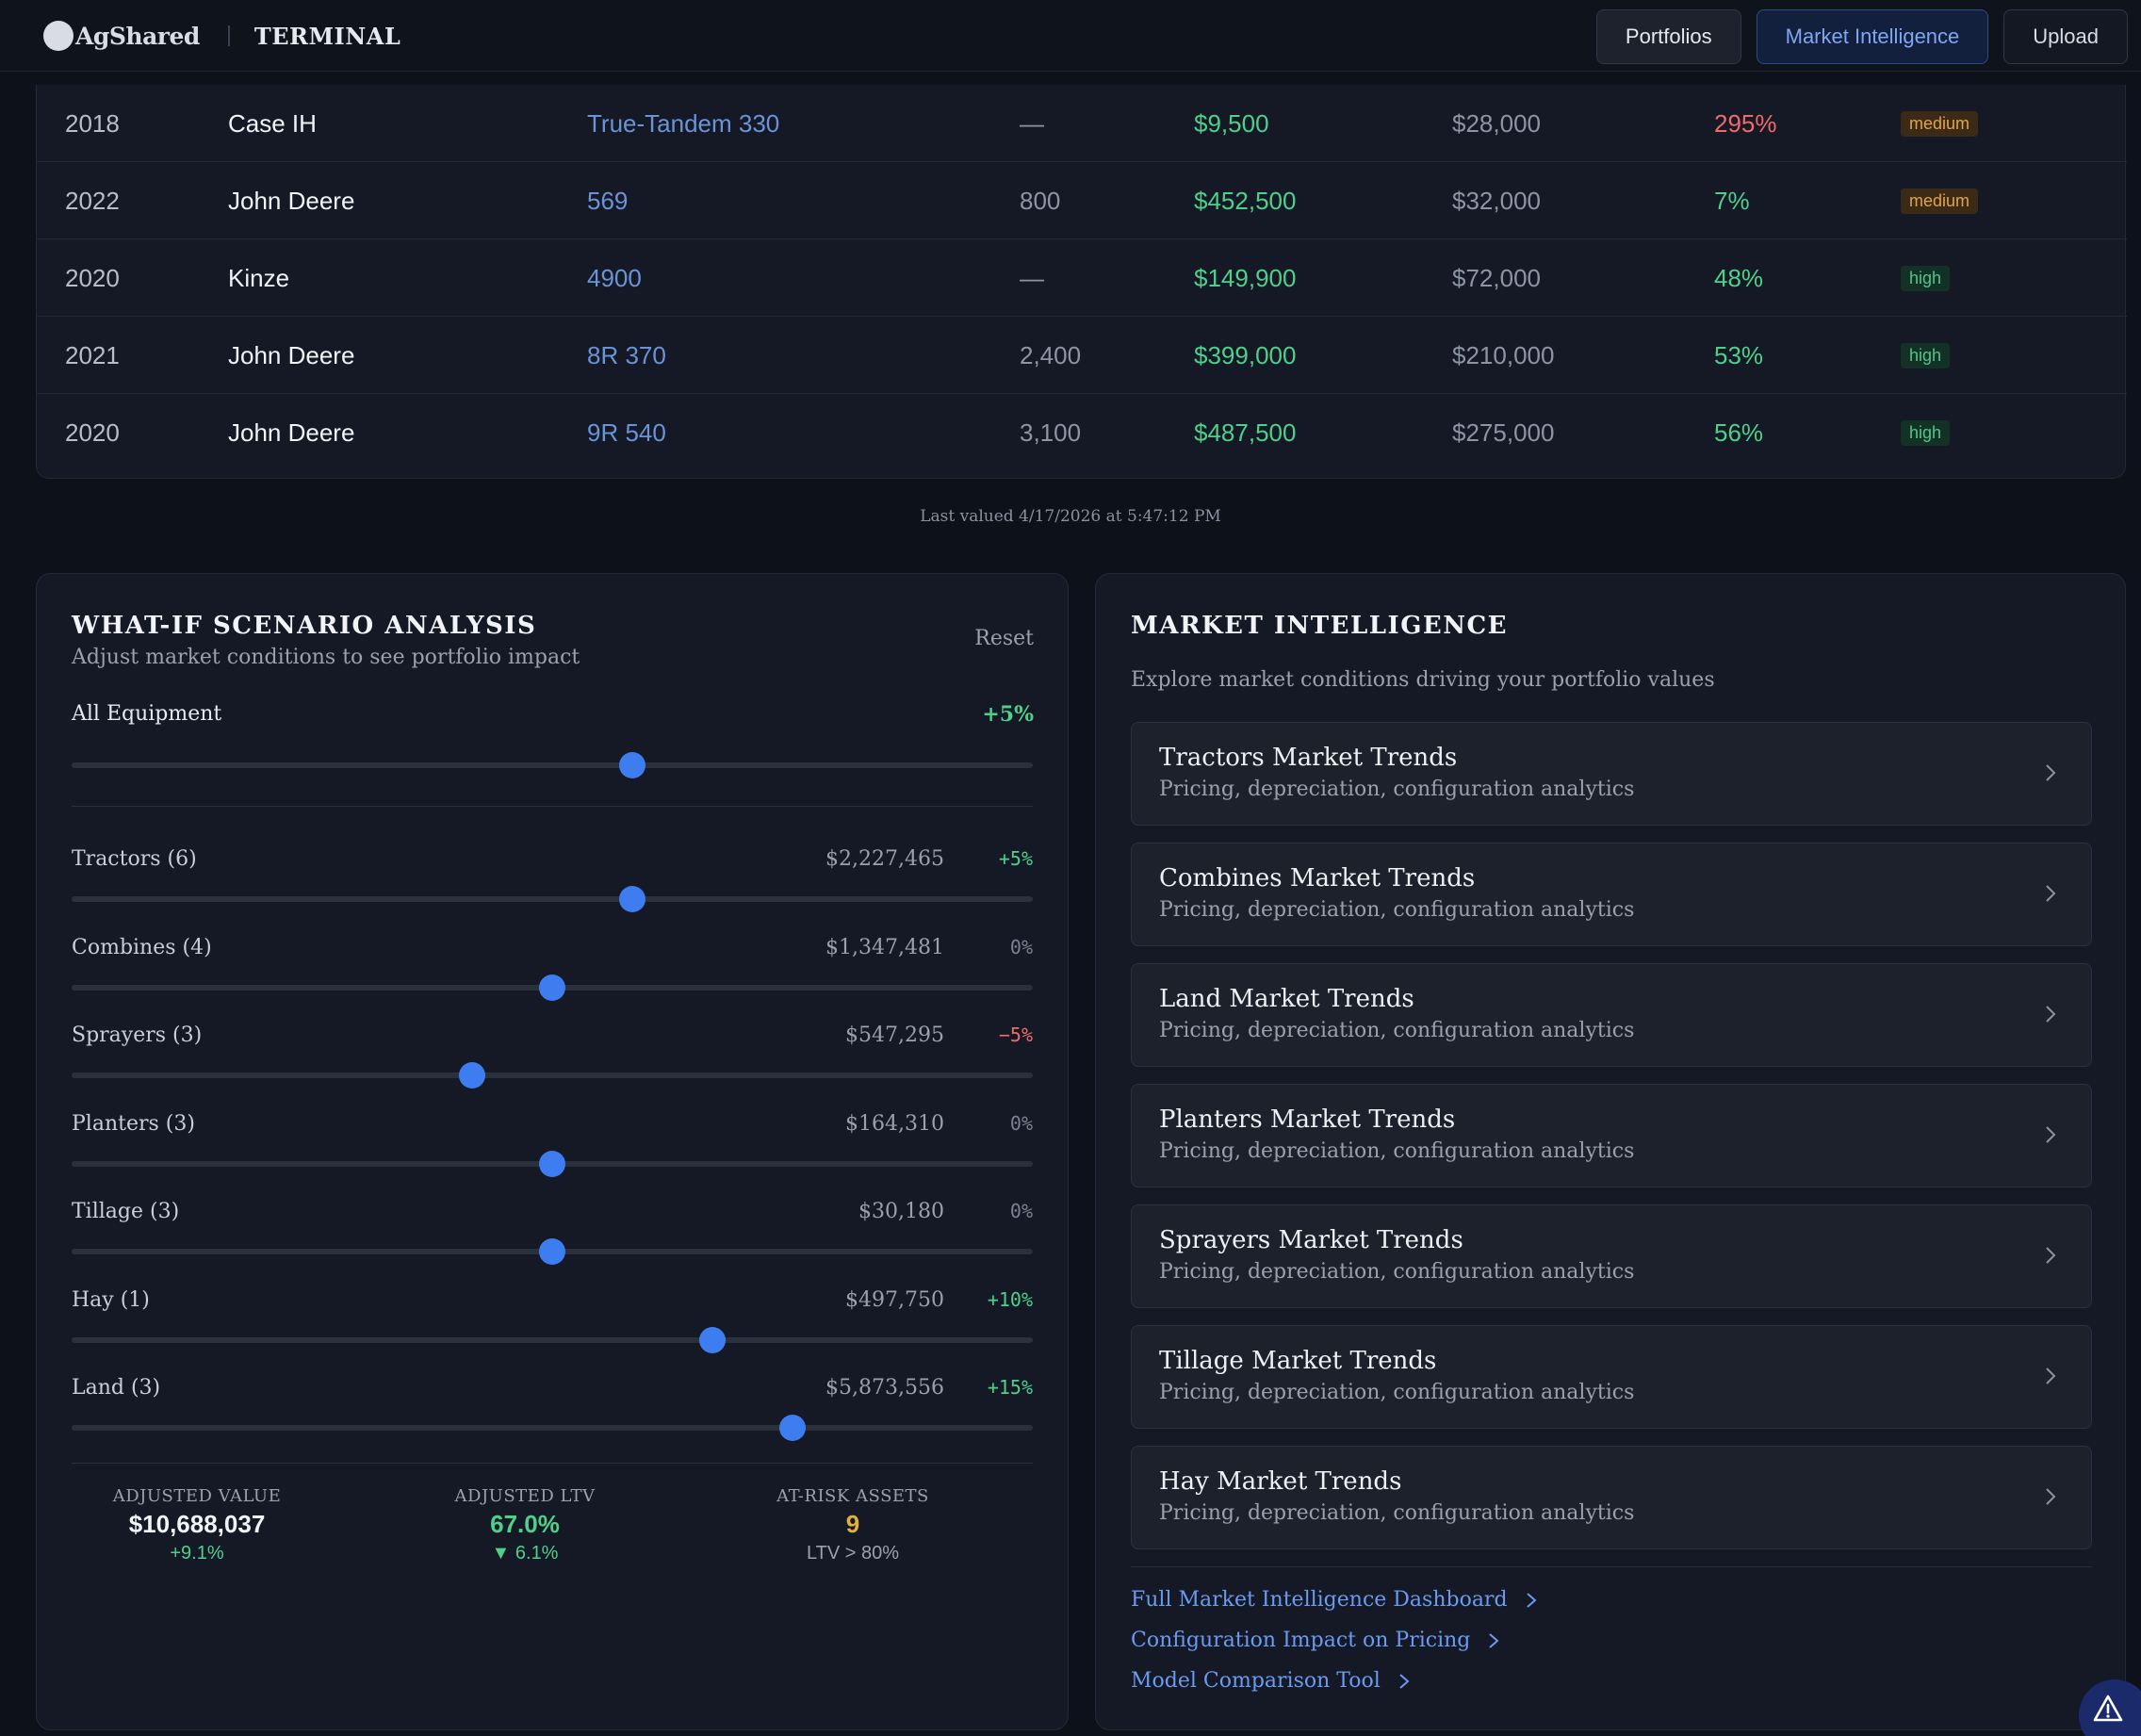 The image size is (2141, 1736). I want to click on confidence-cell: medium, so click(1940, 123).